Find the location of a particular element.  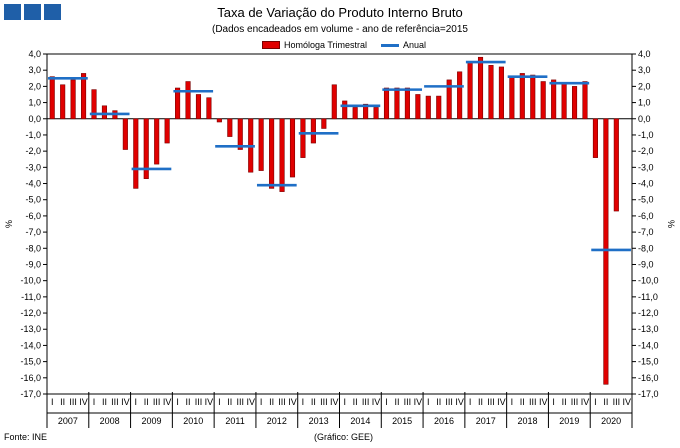

y-tick-label-right: -1,0 is located at coordinates (646, 135).